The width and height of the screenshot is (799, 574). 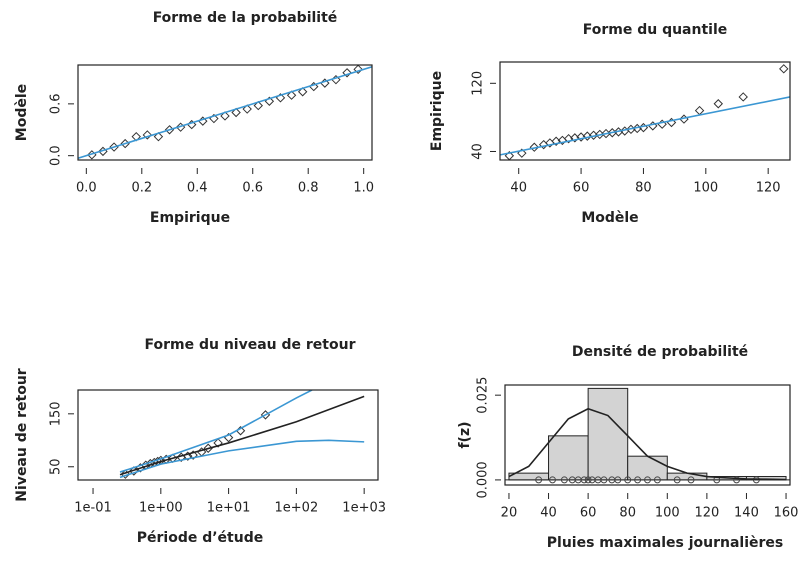 What do you see at coordinates (93, 508) in the screenshot?
I see `x-tick-label: 1e-01` at bounding box center [93, 508].